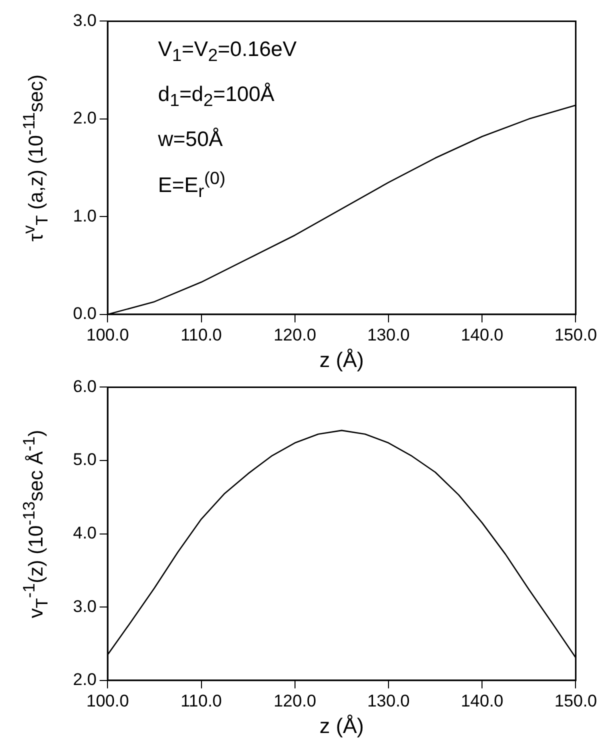 This screenshot has height=755, width=608. What do you see at coordinates (217, 97) in the screenshot?
I see `annotation: d$_{1}$=d$_{2}$=100Å` at bounding box center [217, 97].